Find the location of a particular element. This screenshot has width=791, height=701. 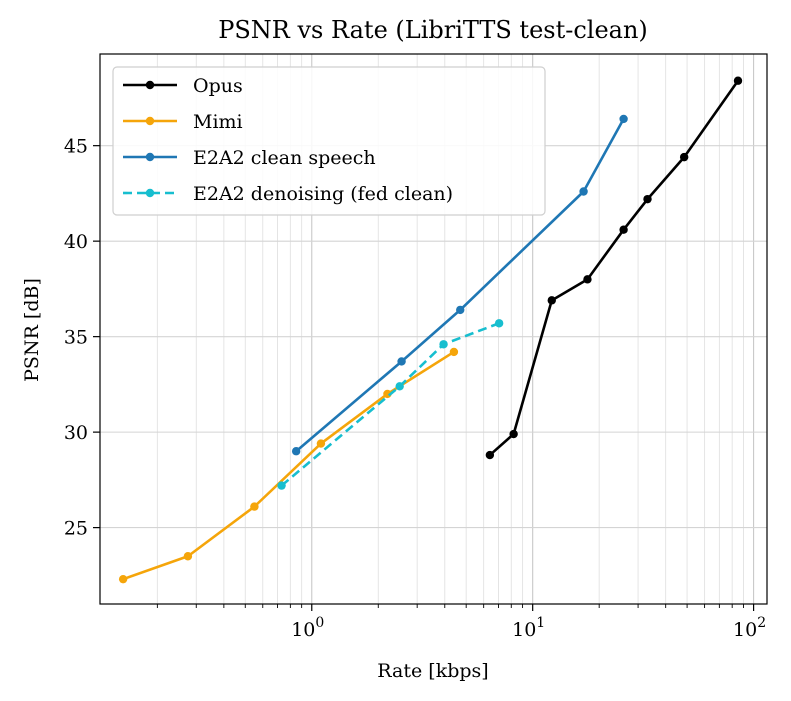

y-tick-label: 45 is located at coordinates (76, 147).